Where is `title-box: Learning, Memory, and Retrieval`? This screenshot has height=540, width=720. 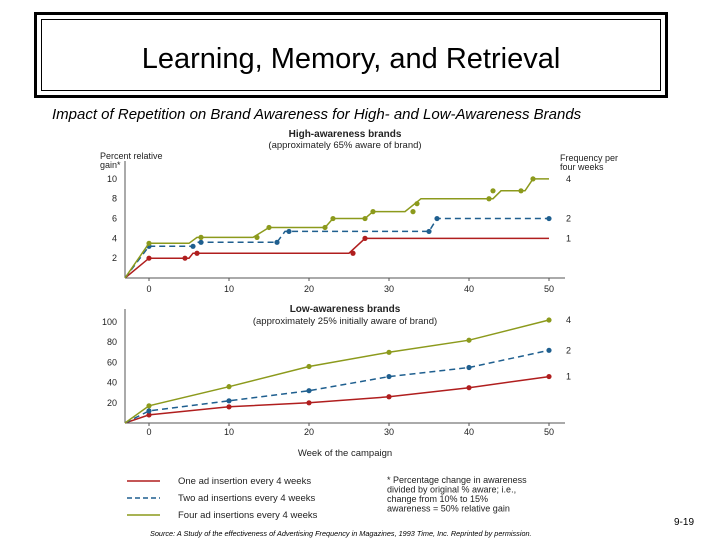
title-box: Learning, Memory, and Retrieval is located at coordinates (351, 55).